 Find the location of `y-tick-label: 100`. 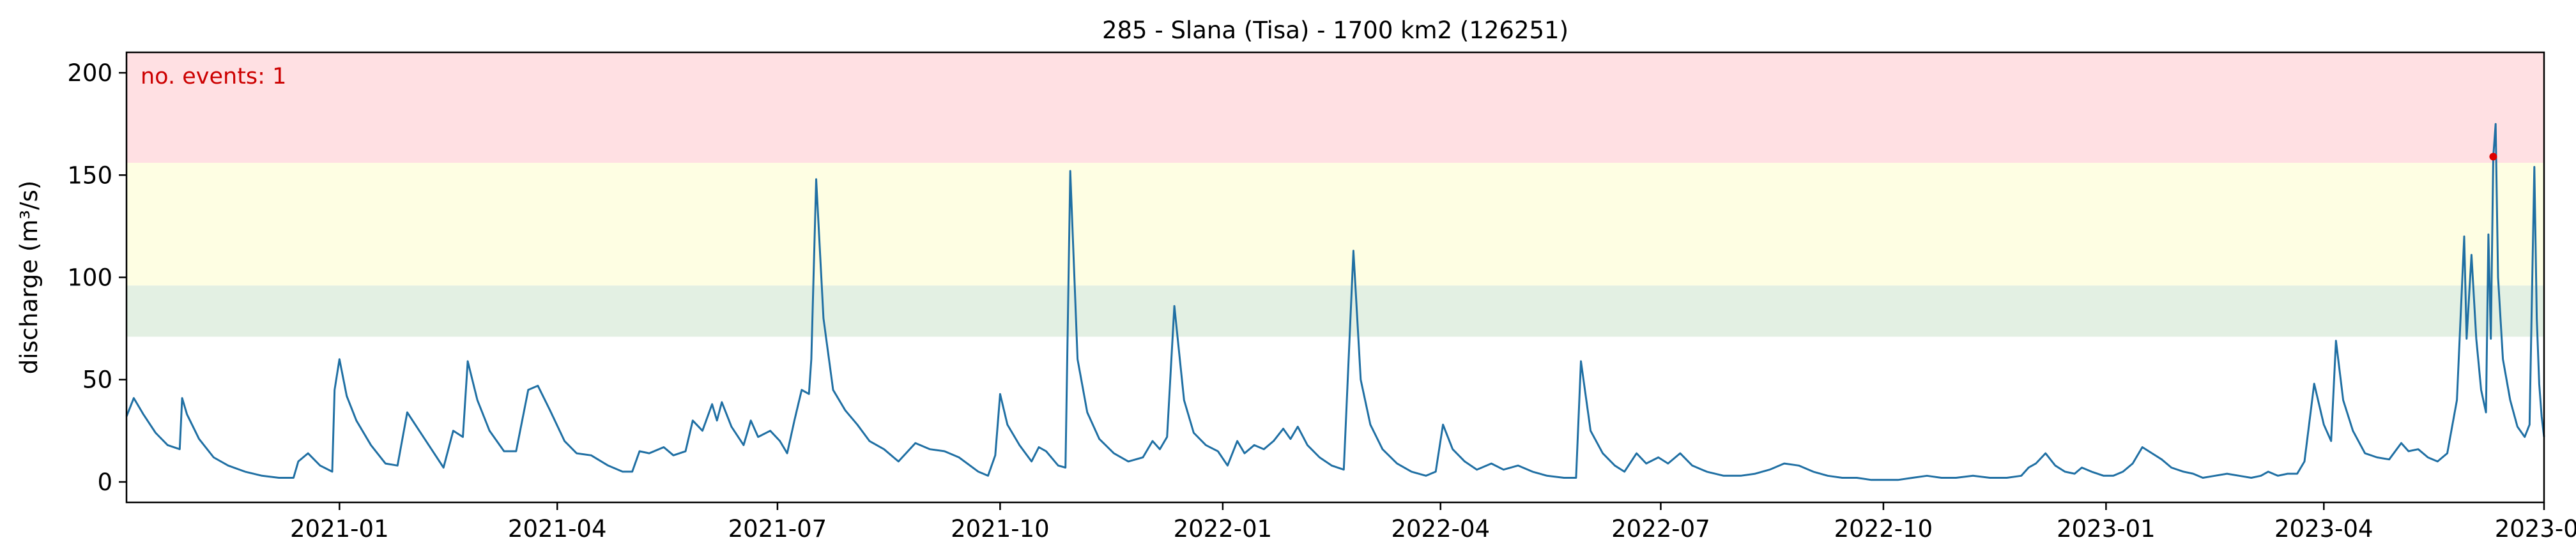

y-tick-label: 100 is located at coordinates (89, 278).